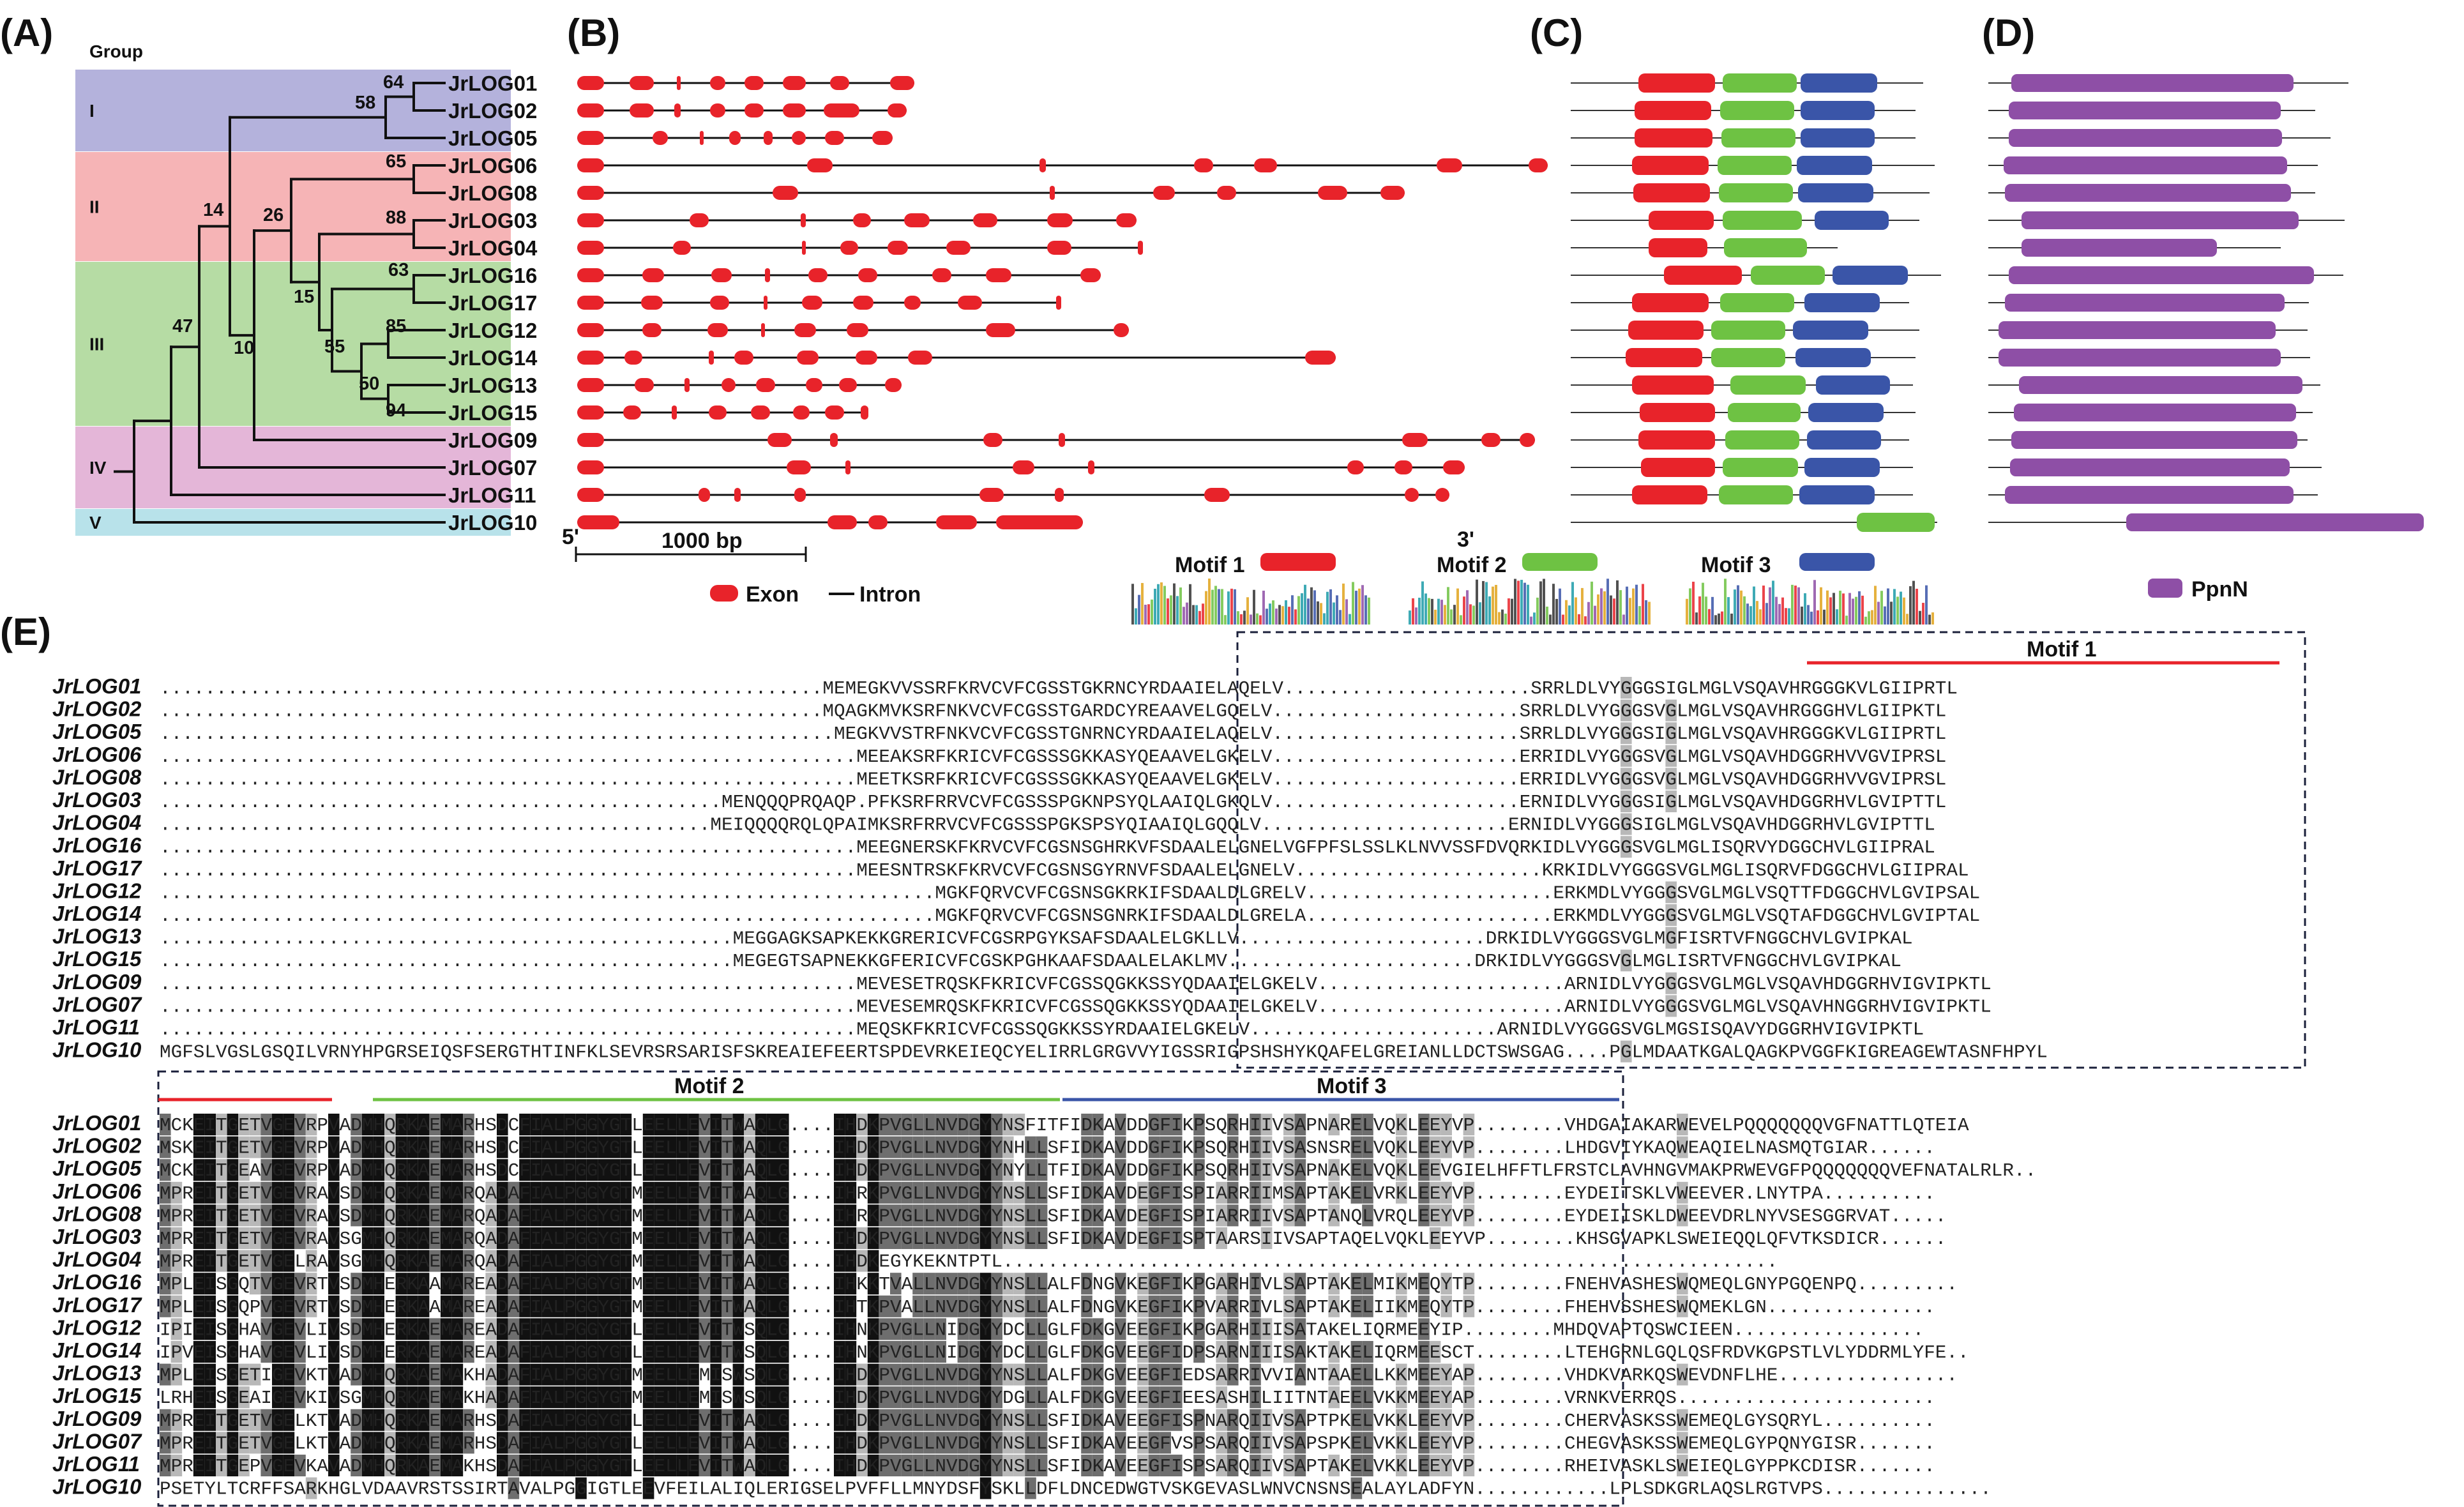  Describe the element at coordinates (1465, 539) in the screenshot. I see `three-prime-label: 3'` at that location.